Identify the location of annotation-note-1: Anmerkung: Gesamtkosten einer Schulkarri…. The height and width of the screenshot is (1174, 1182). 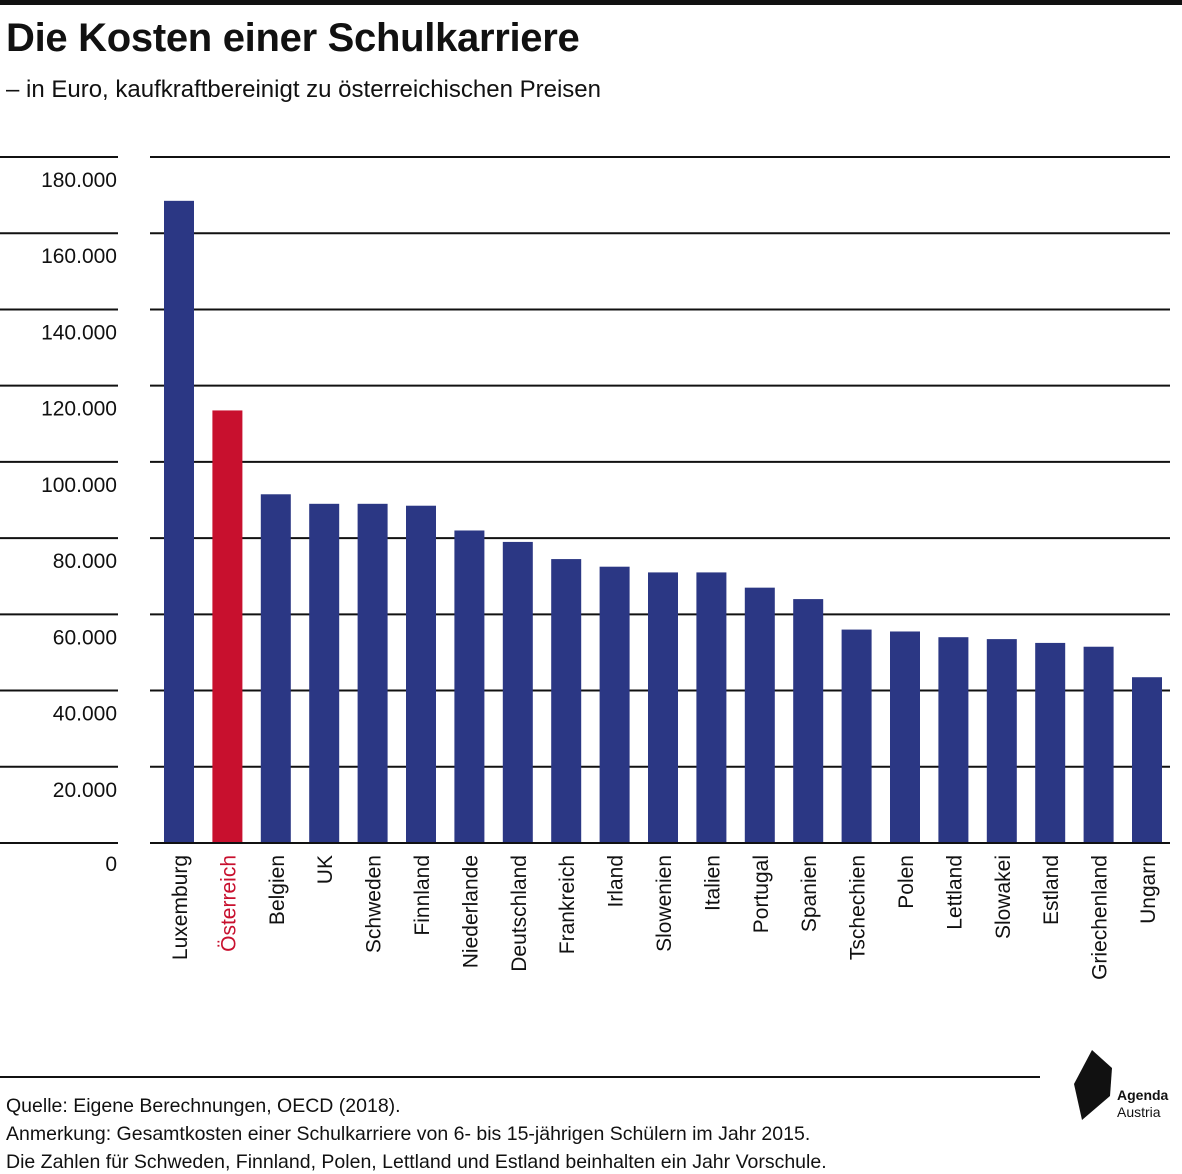
(408, 1134).